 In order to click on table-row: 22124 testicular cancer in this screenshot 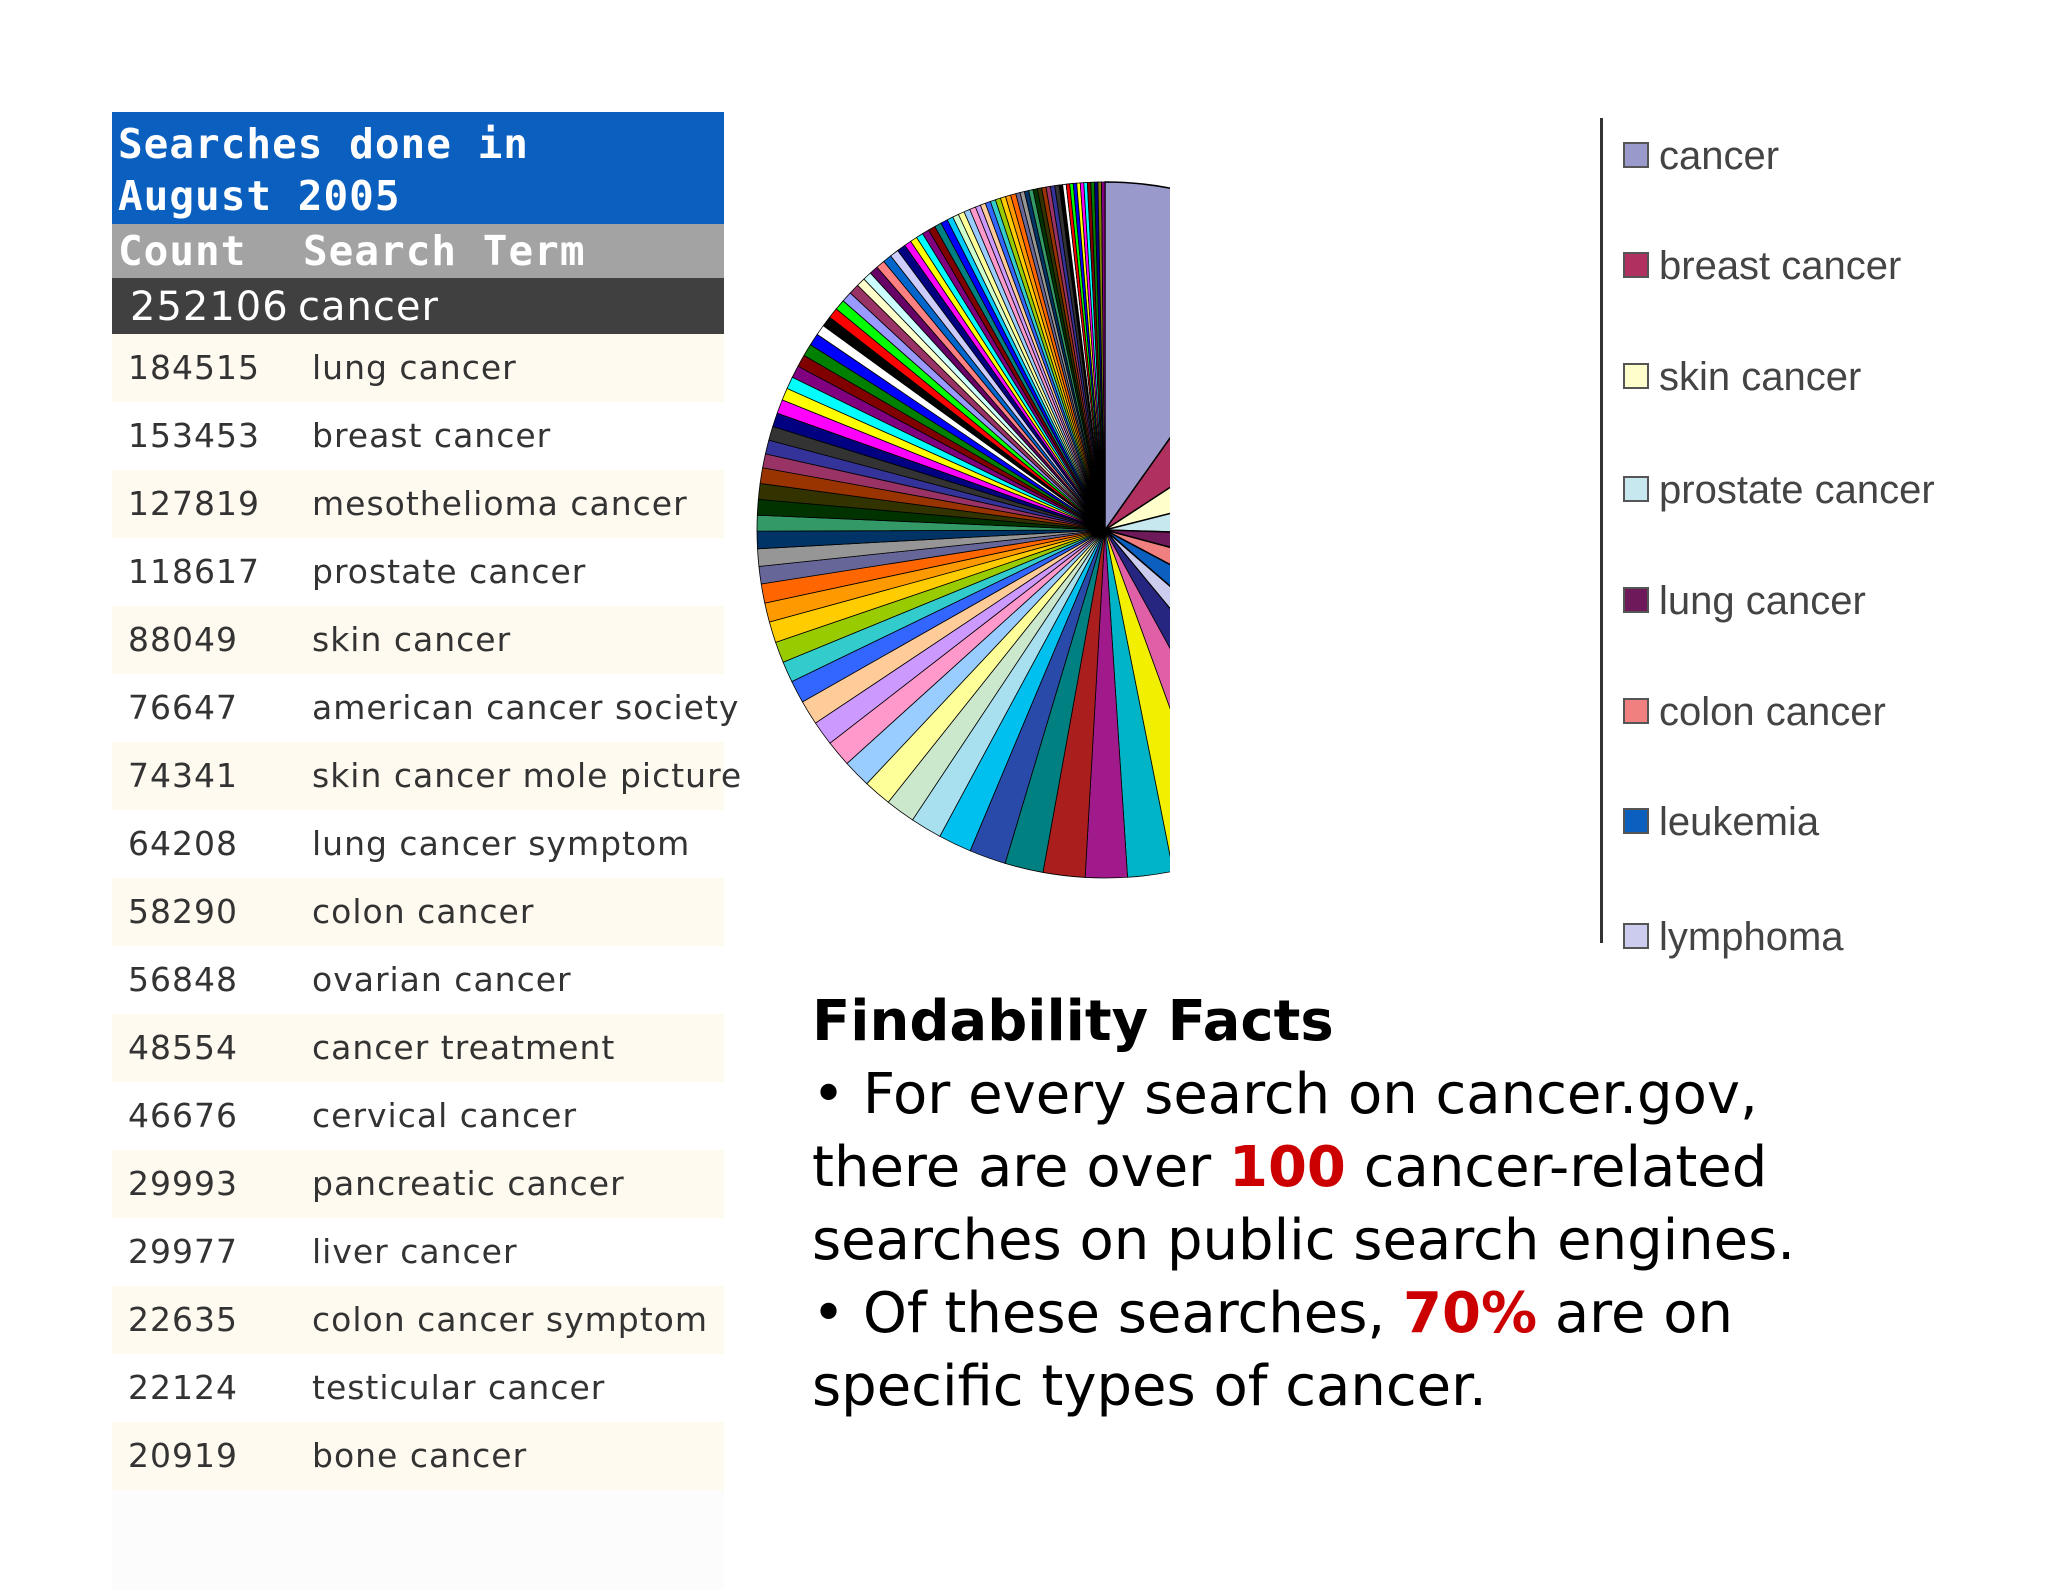, I will do `click(418, 1388)`.